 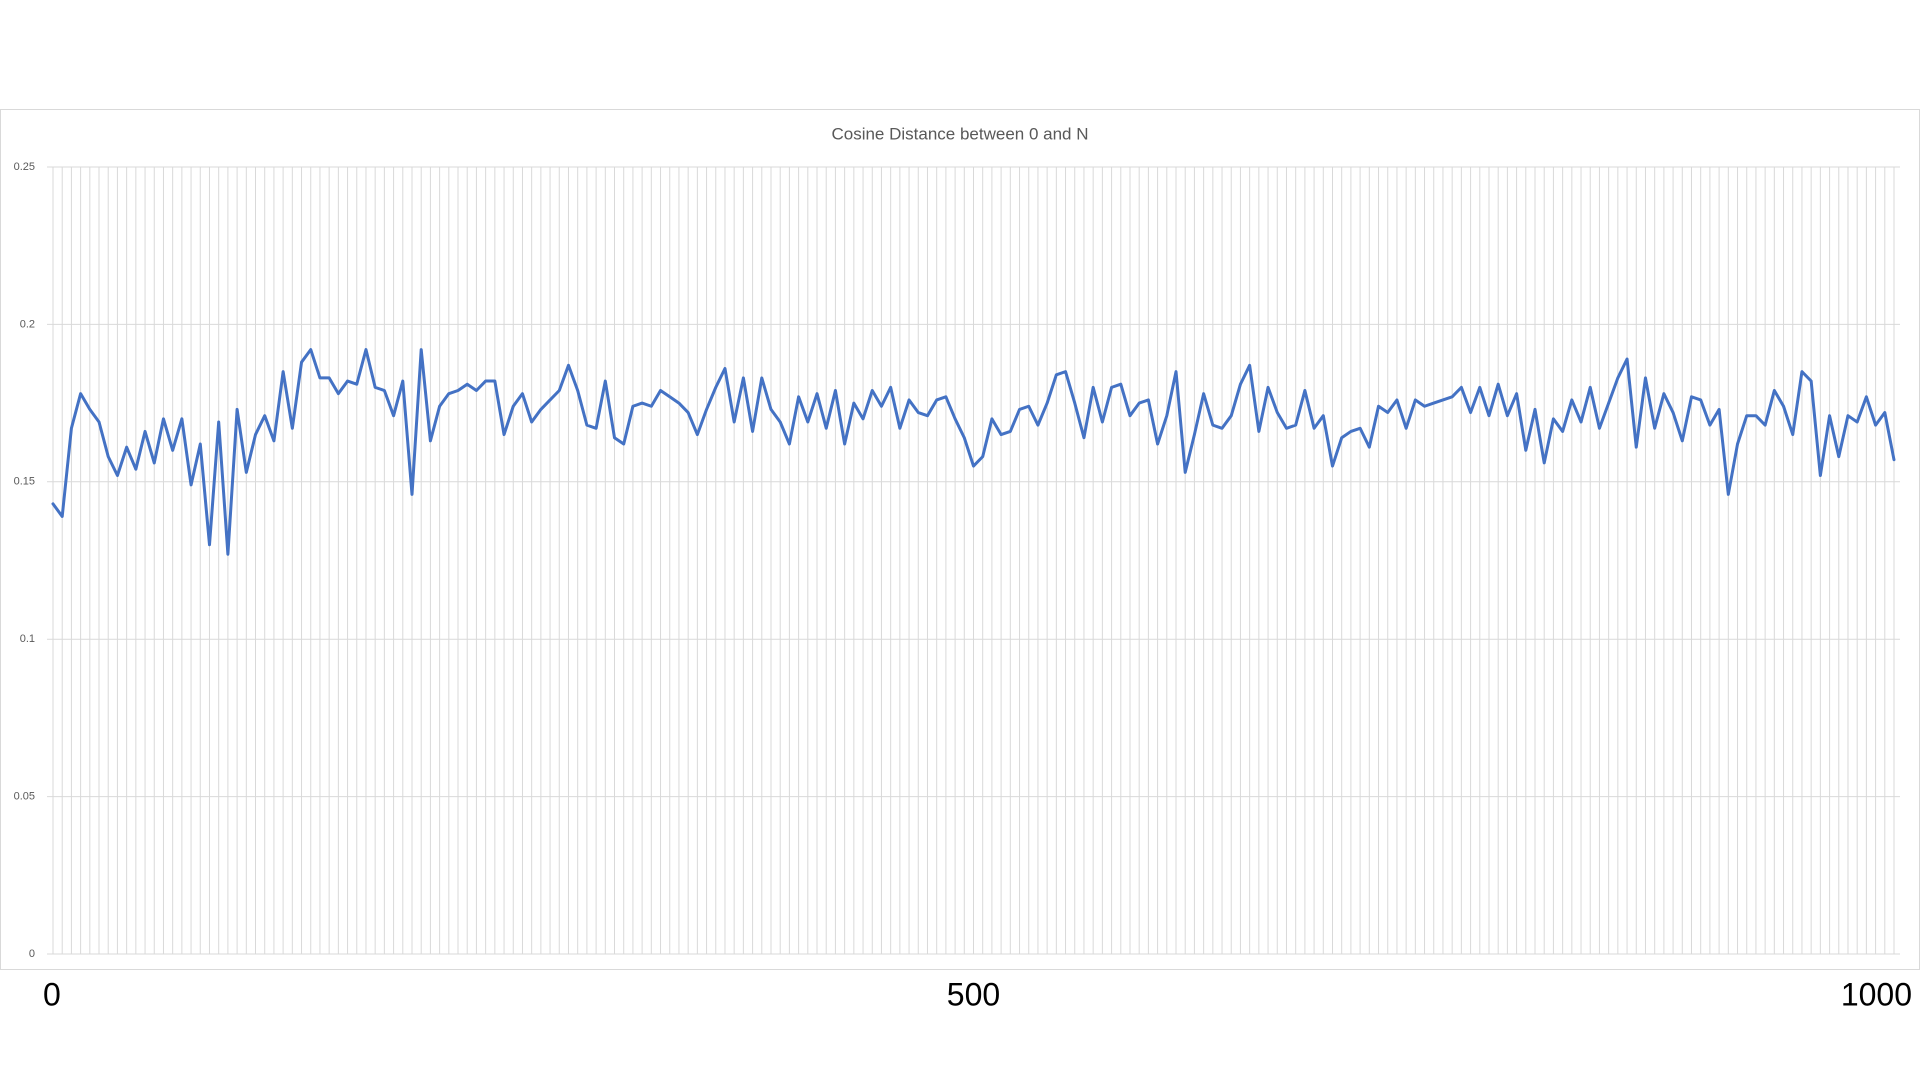 I want to click on y-tick-label: 0.1, so click(x=27, y=639).